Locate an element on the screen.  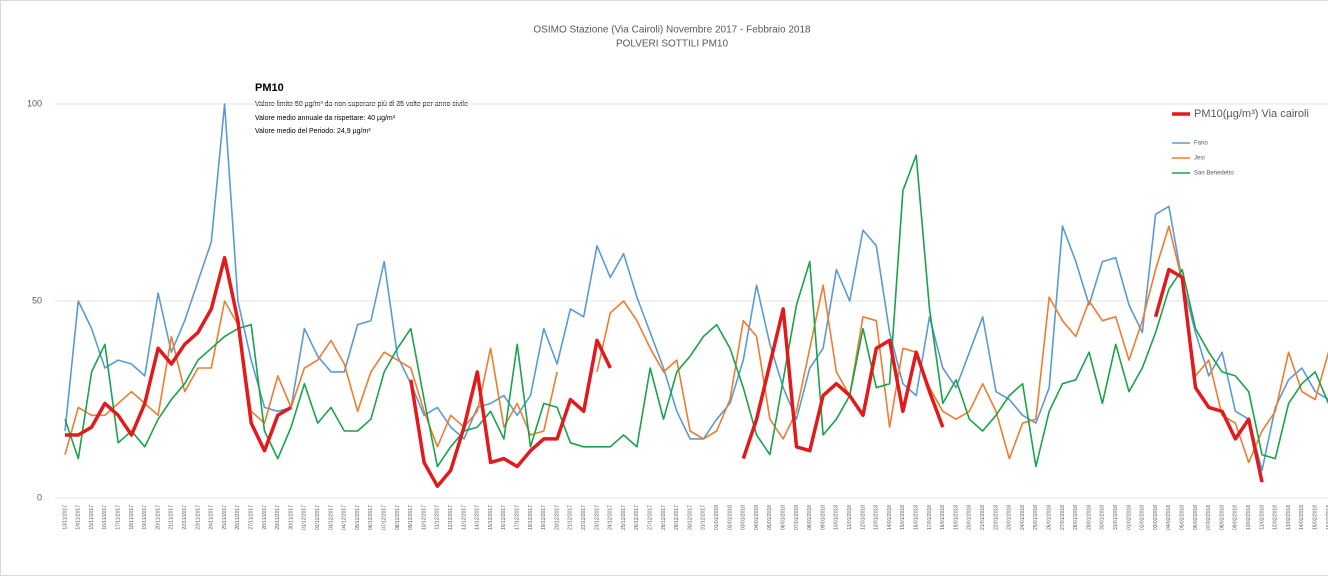
x-tick-label: 10/02/2018 is located at coordinates (1249, 517).